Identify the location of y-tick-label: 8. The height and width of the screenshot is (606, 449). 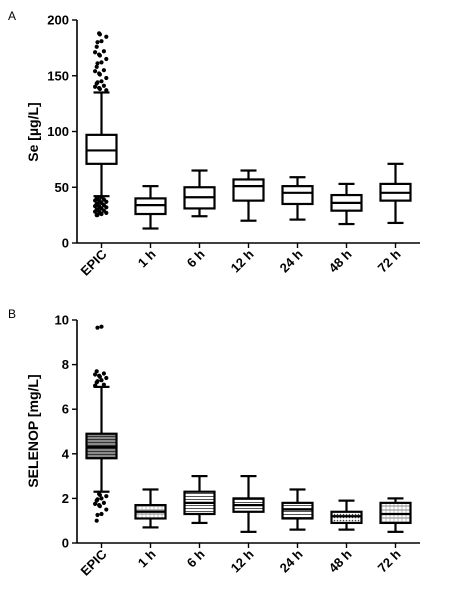
(65, 364).